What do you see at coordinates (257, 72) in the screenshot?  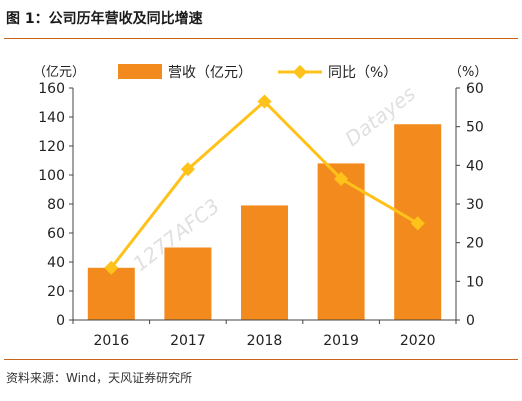 I see `legend: 营收（亿元） 同比（%）` at bounding box center [257, 72].